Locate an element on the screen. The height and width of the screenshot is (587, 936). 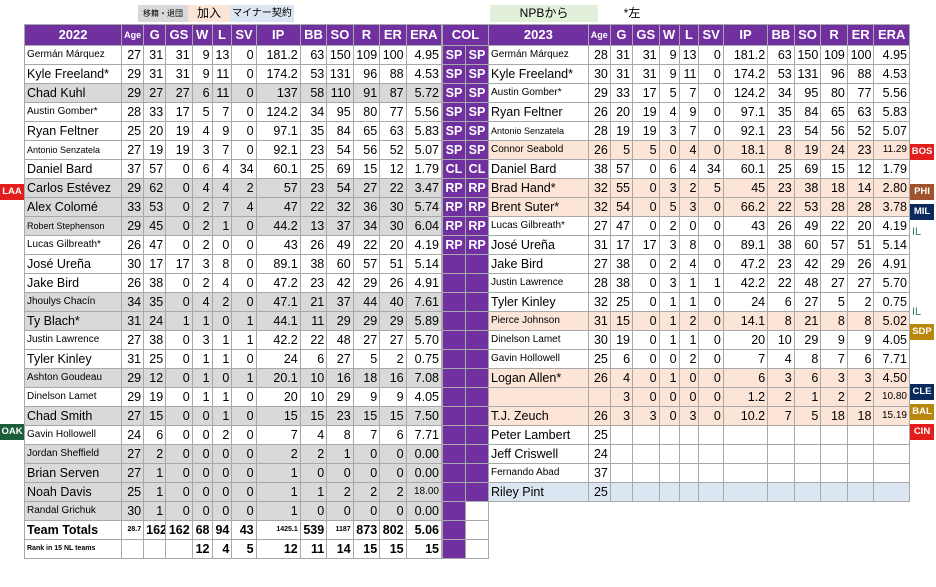
table-row: Brian Serven 27 1 0 0 0 0 1 0 0 0 0 0.00 is located at coordinates (233, 473).